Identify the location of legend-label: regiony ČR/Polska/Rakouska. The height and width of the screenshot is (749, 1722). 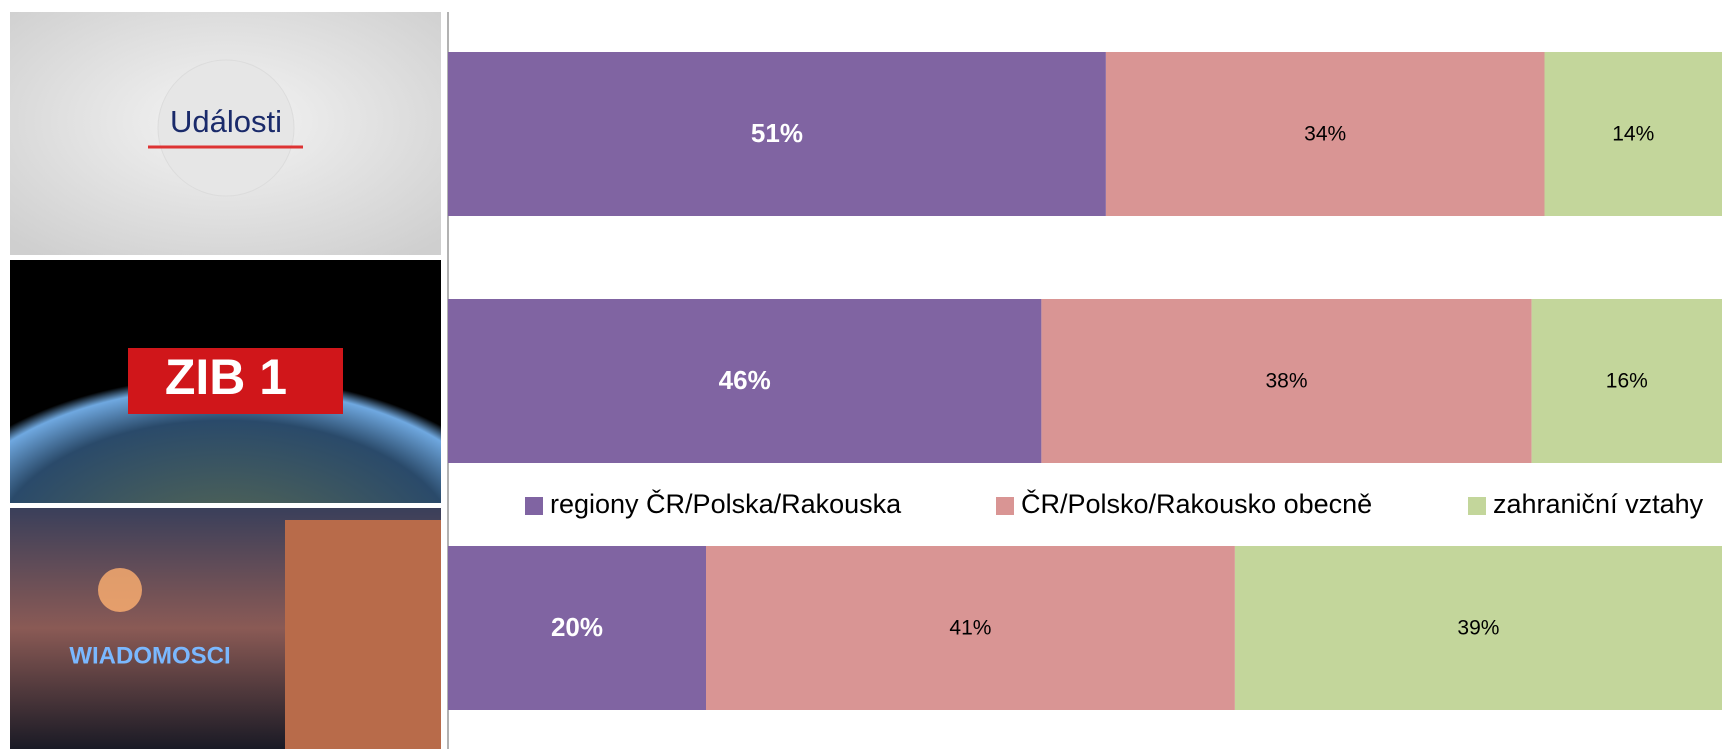
(726, 503).